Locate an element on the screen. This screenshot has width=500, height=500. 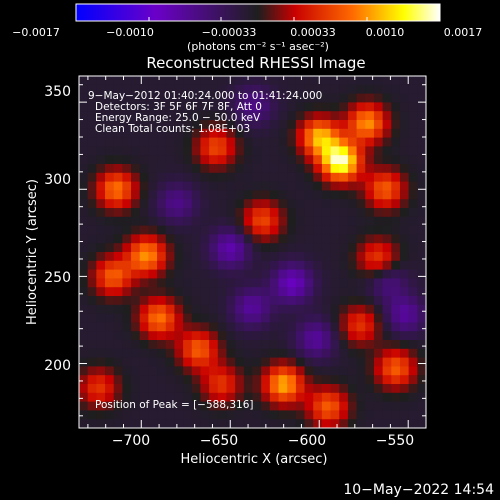
colorbar-tick-label: 0.00033 is located at coordinates (313, 32).